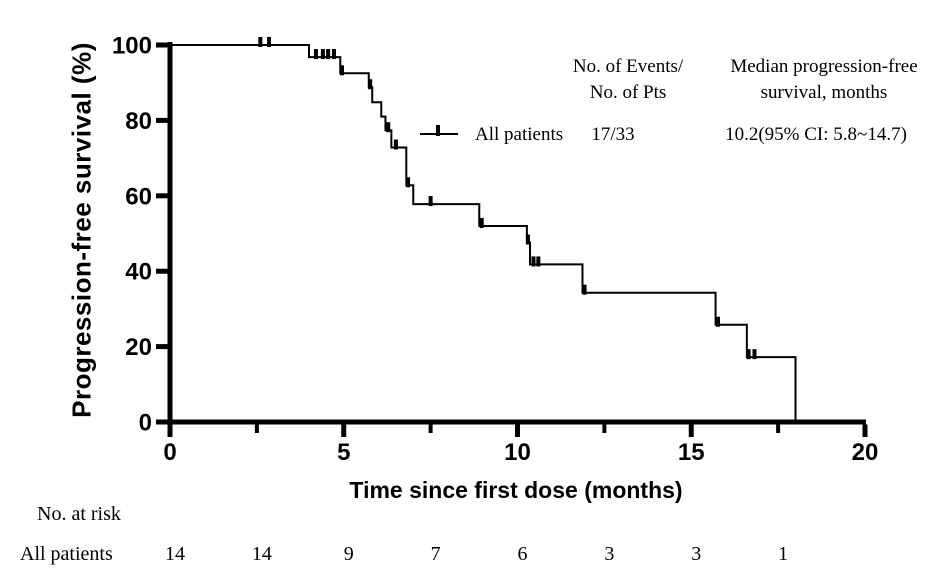  What do you see at coordinates (138, 121) in the screenshot?
I see `y-tick-label: 80` at bounding box center [138, 121].